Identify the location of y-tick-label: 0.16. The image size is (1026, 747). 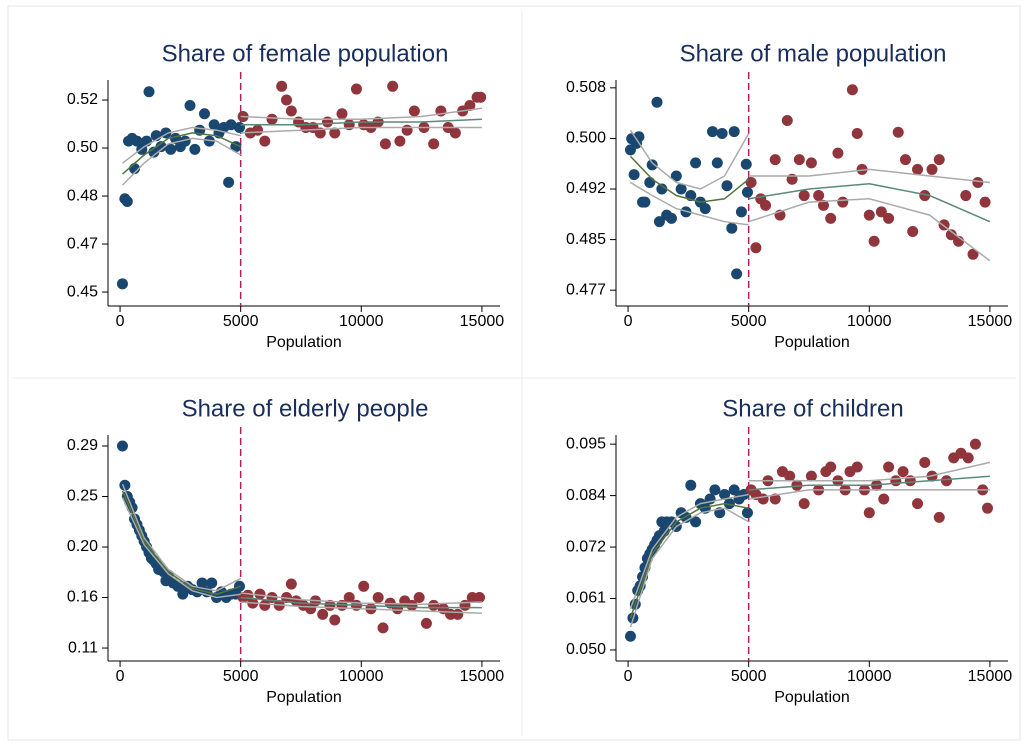
(82, 597).